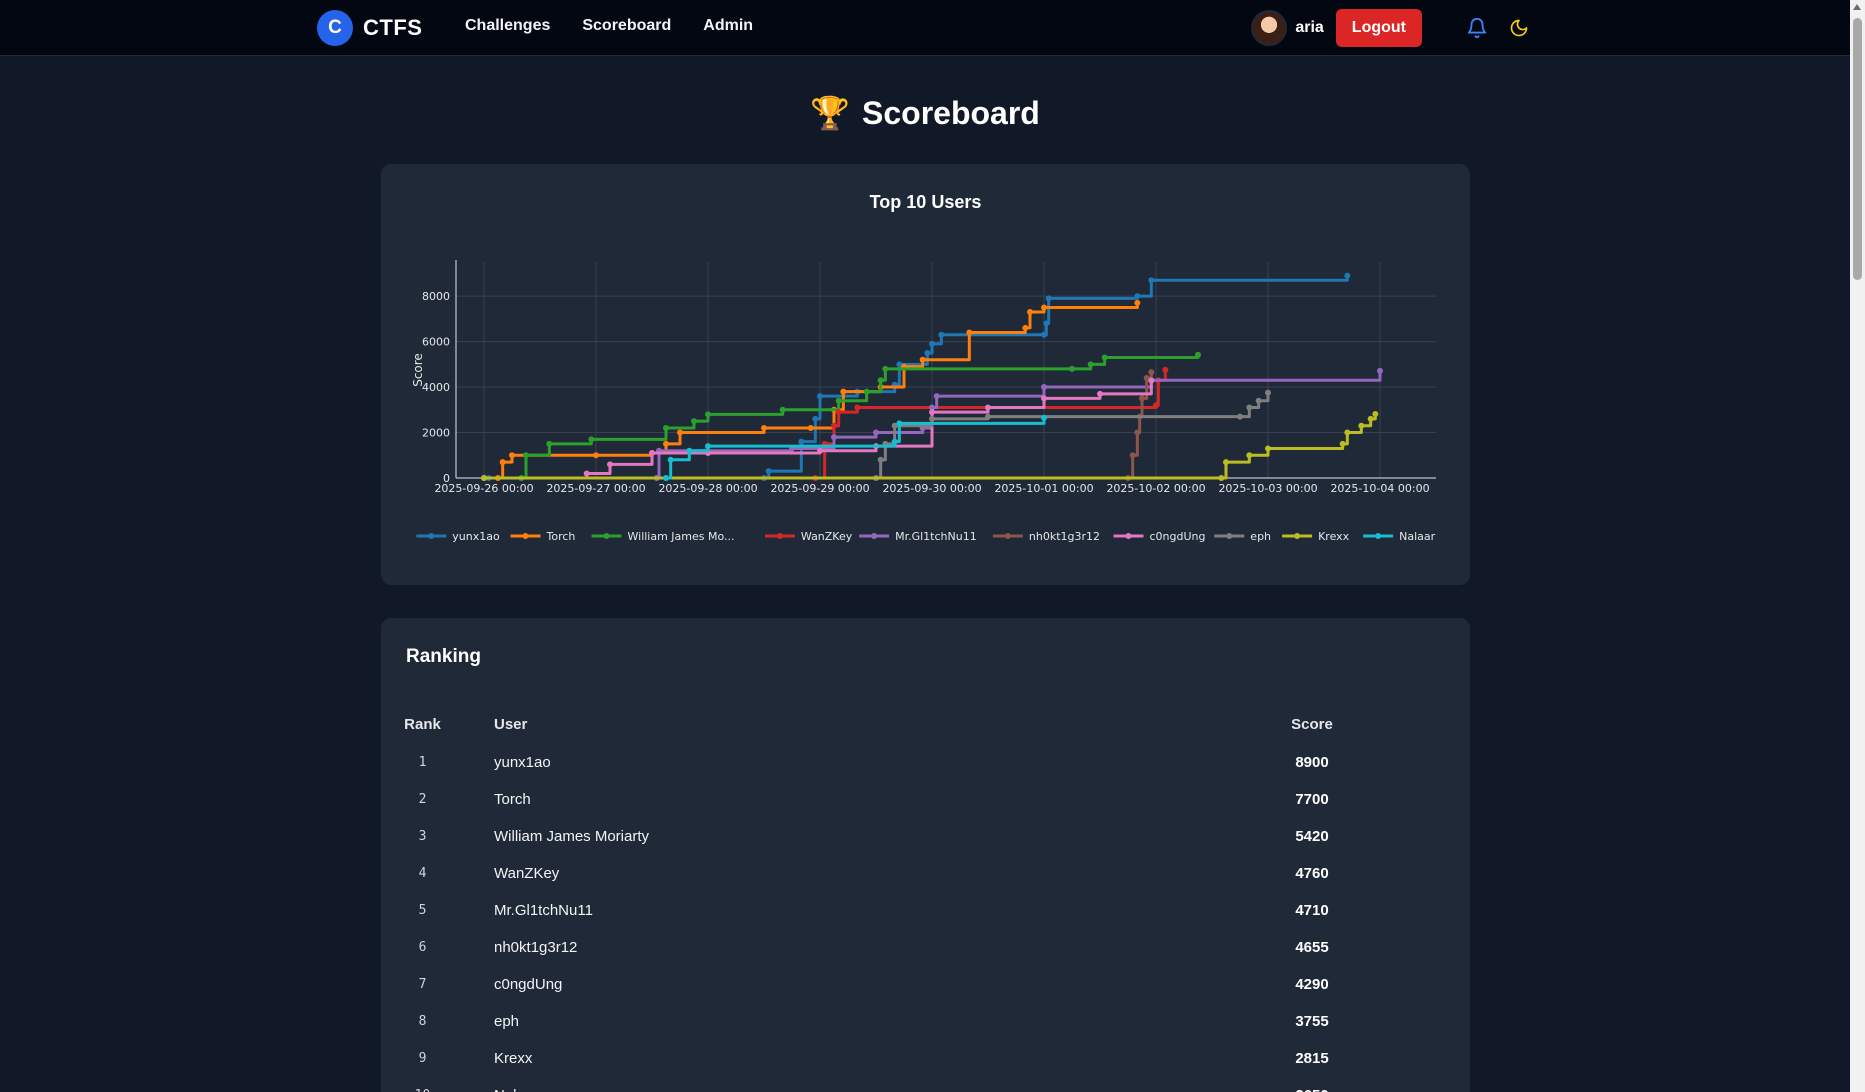 The image size is (1865, 1092). Describe the element at coordinates (527, 873) in the screenshot. I see `user-cell: WanZKey` at that location.